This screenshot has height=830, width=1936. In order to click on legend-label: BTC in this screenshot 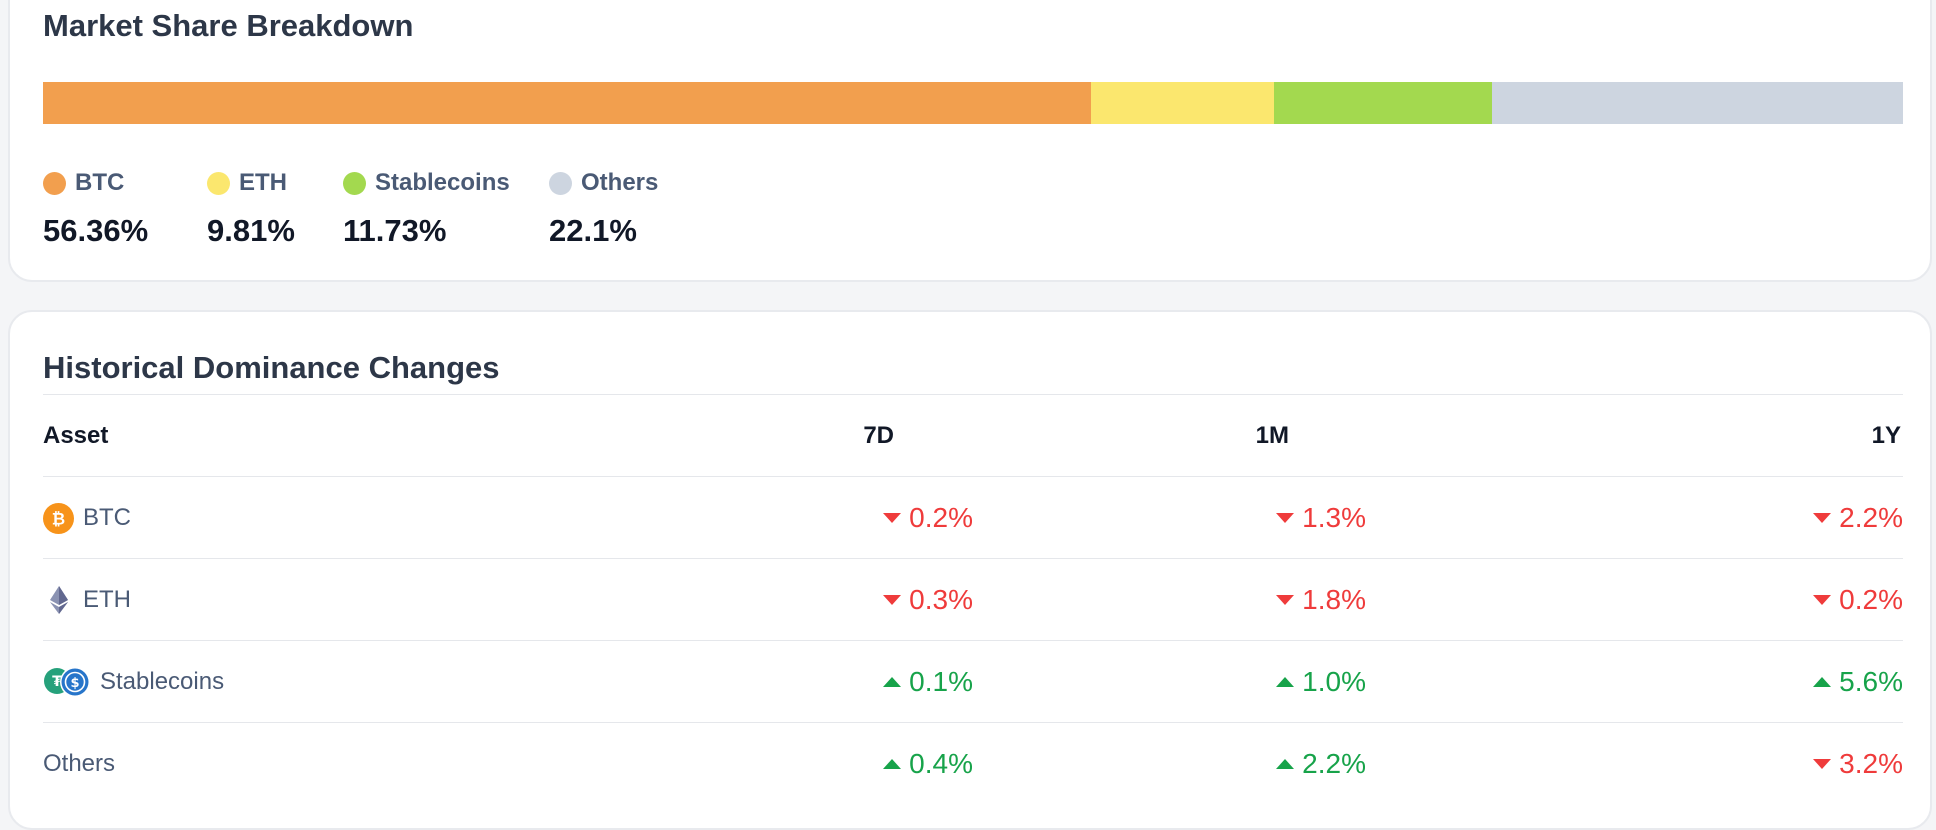, I will do `click(100, 182)`.